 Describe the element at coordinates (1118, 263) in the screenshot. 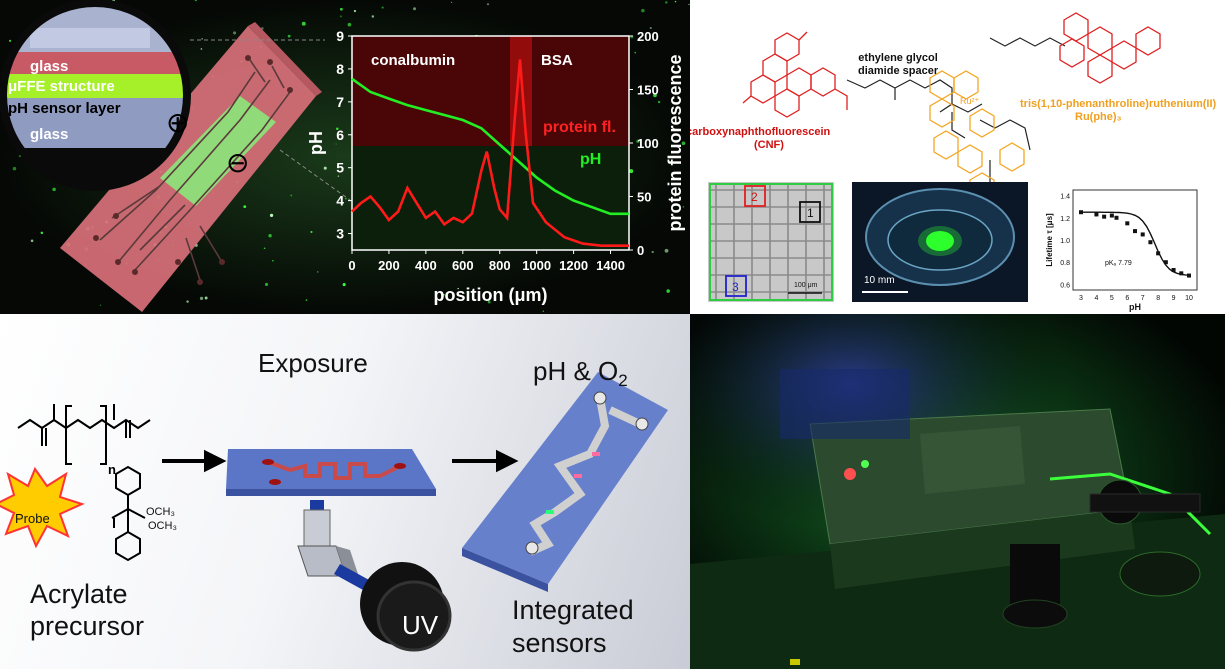

I see `pka-label: pKₐ 7.79` at that location.